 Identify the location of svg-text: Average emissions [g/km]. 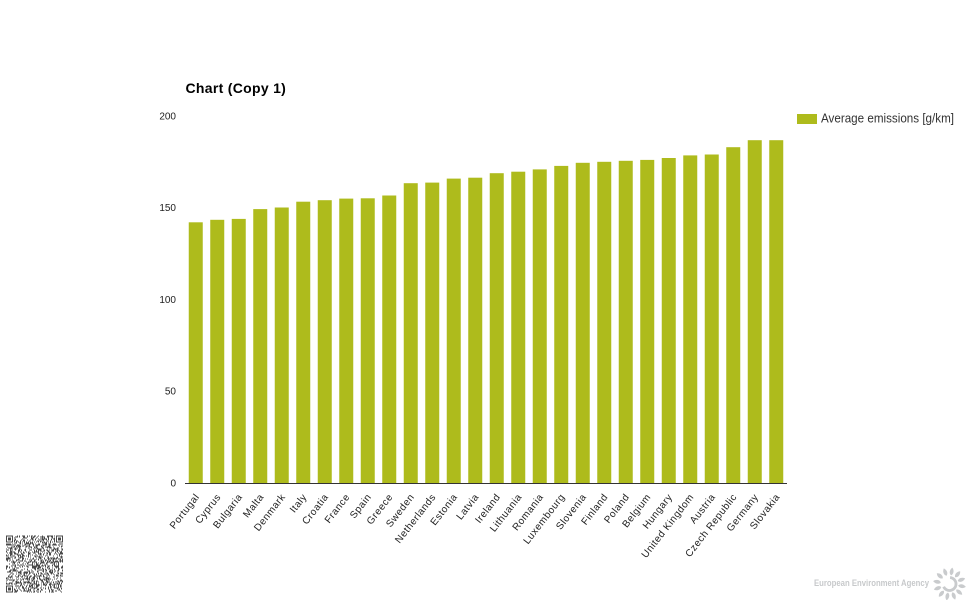
(887, 118).